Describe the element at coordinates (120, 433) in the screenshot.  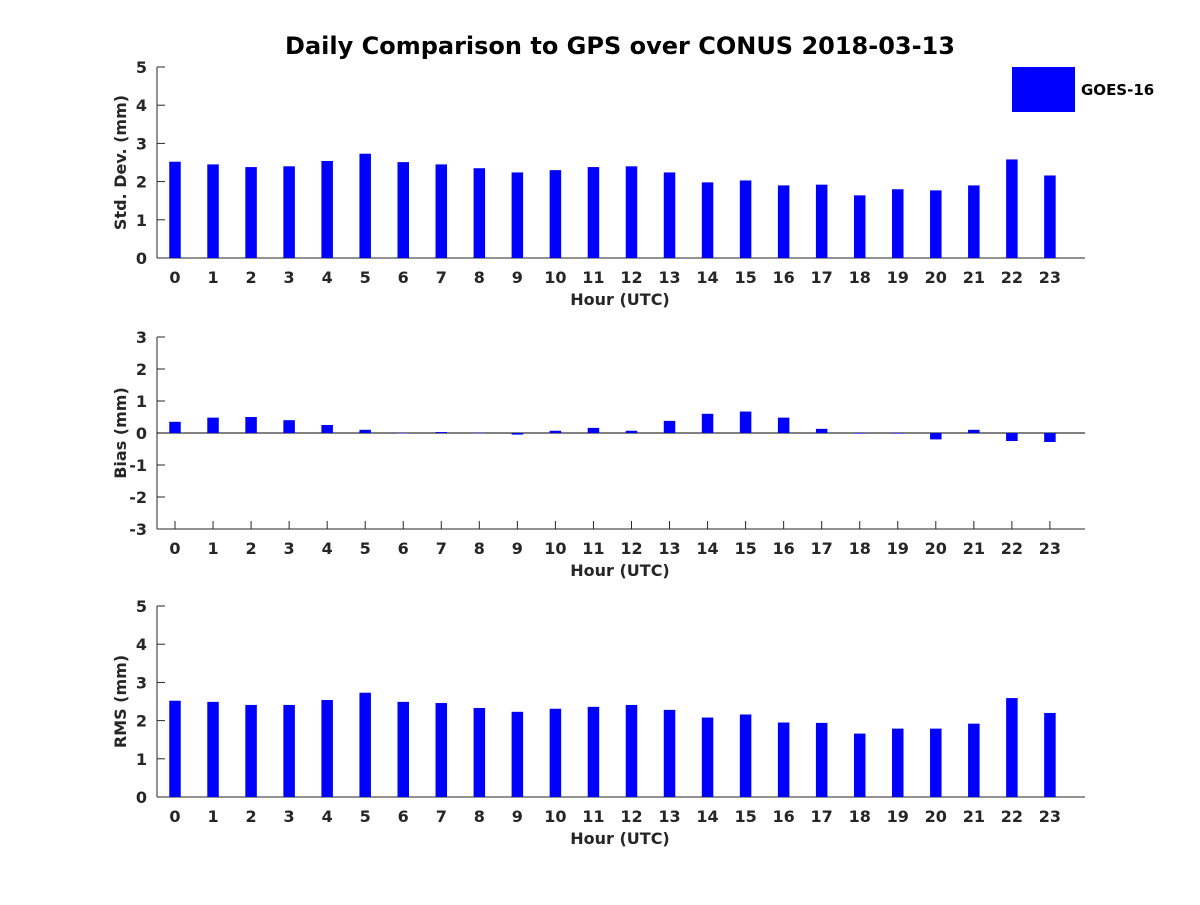
I see `y-axis-label: Bias (mm)` at that location.